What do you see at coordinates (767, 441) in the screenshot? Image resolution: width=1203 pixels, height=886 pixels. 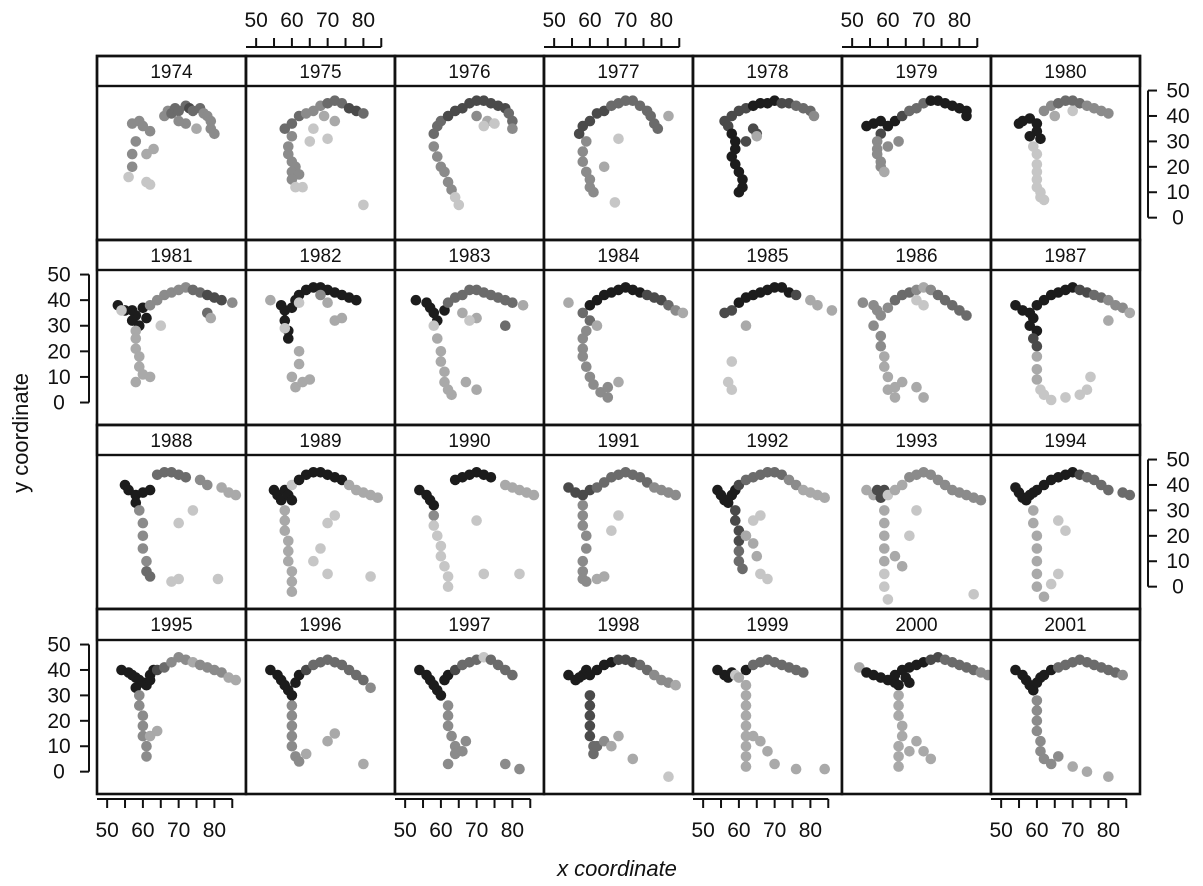 I see `panel-label: 1992` at bounding box center [767, 441].